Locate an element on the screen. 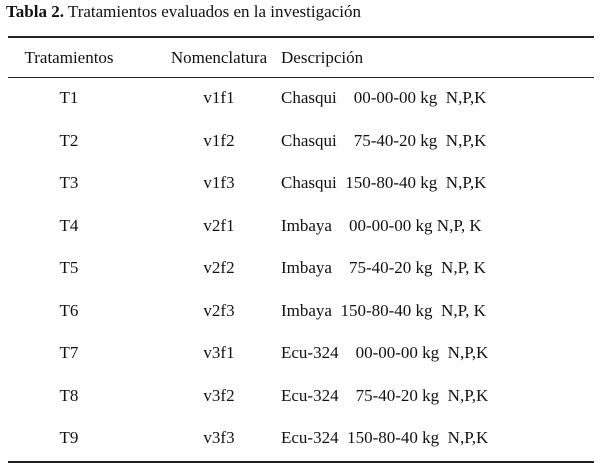 The width and height of the screenshot is (600, 463). table-row: T5 v2f2 Imbaya 75-40-20 kg N,P, K is located at coordinates (301, 268).